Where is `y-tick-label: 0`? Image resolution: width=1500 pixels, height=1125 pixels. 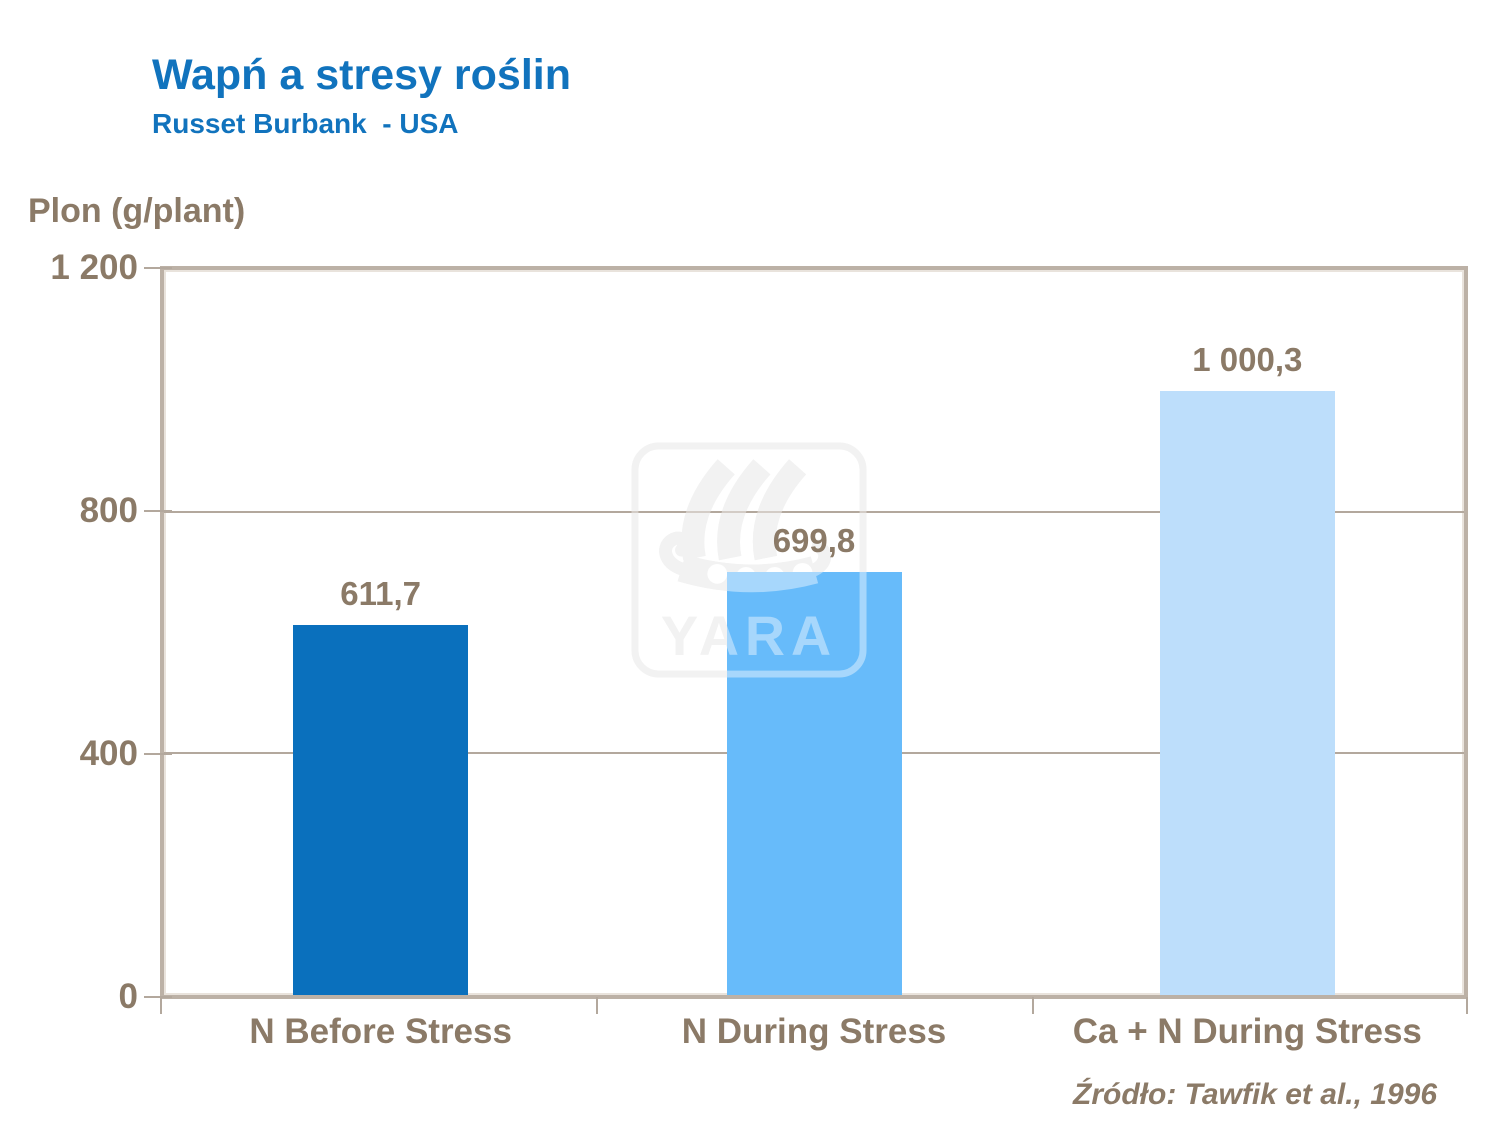 y-tick-label: 0 is located at coordinates (128, 996).